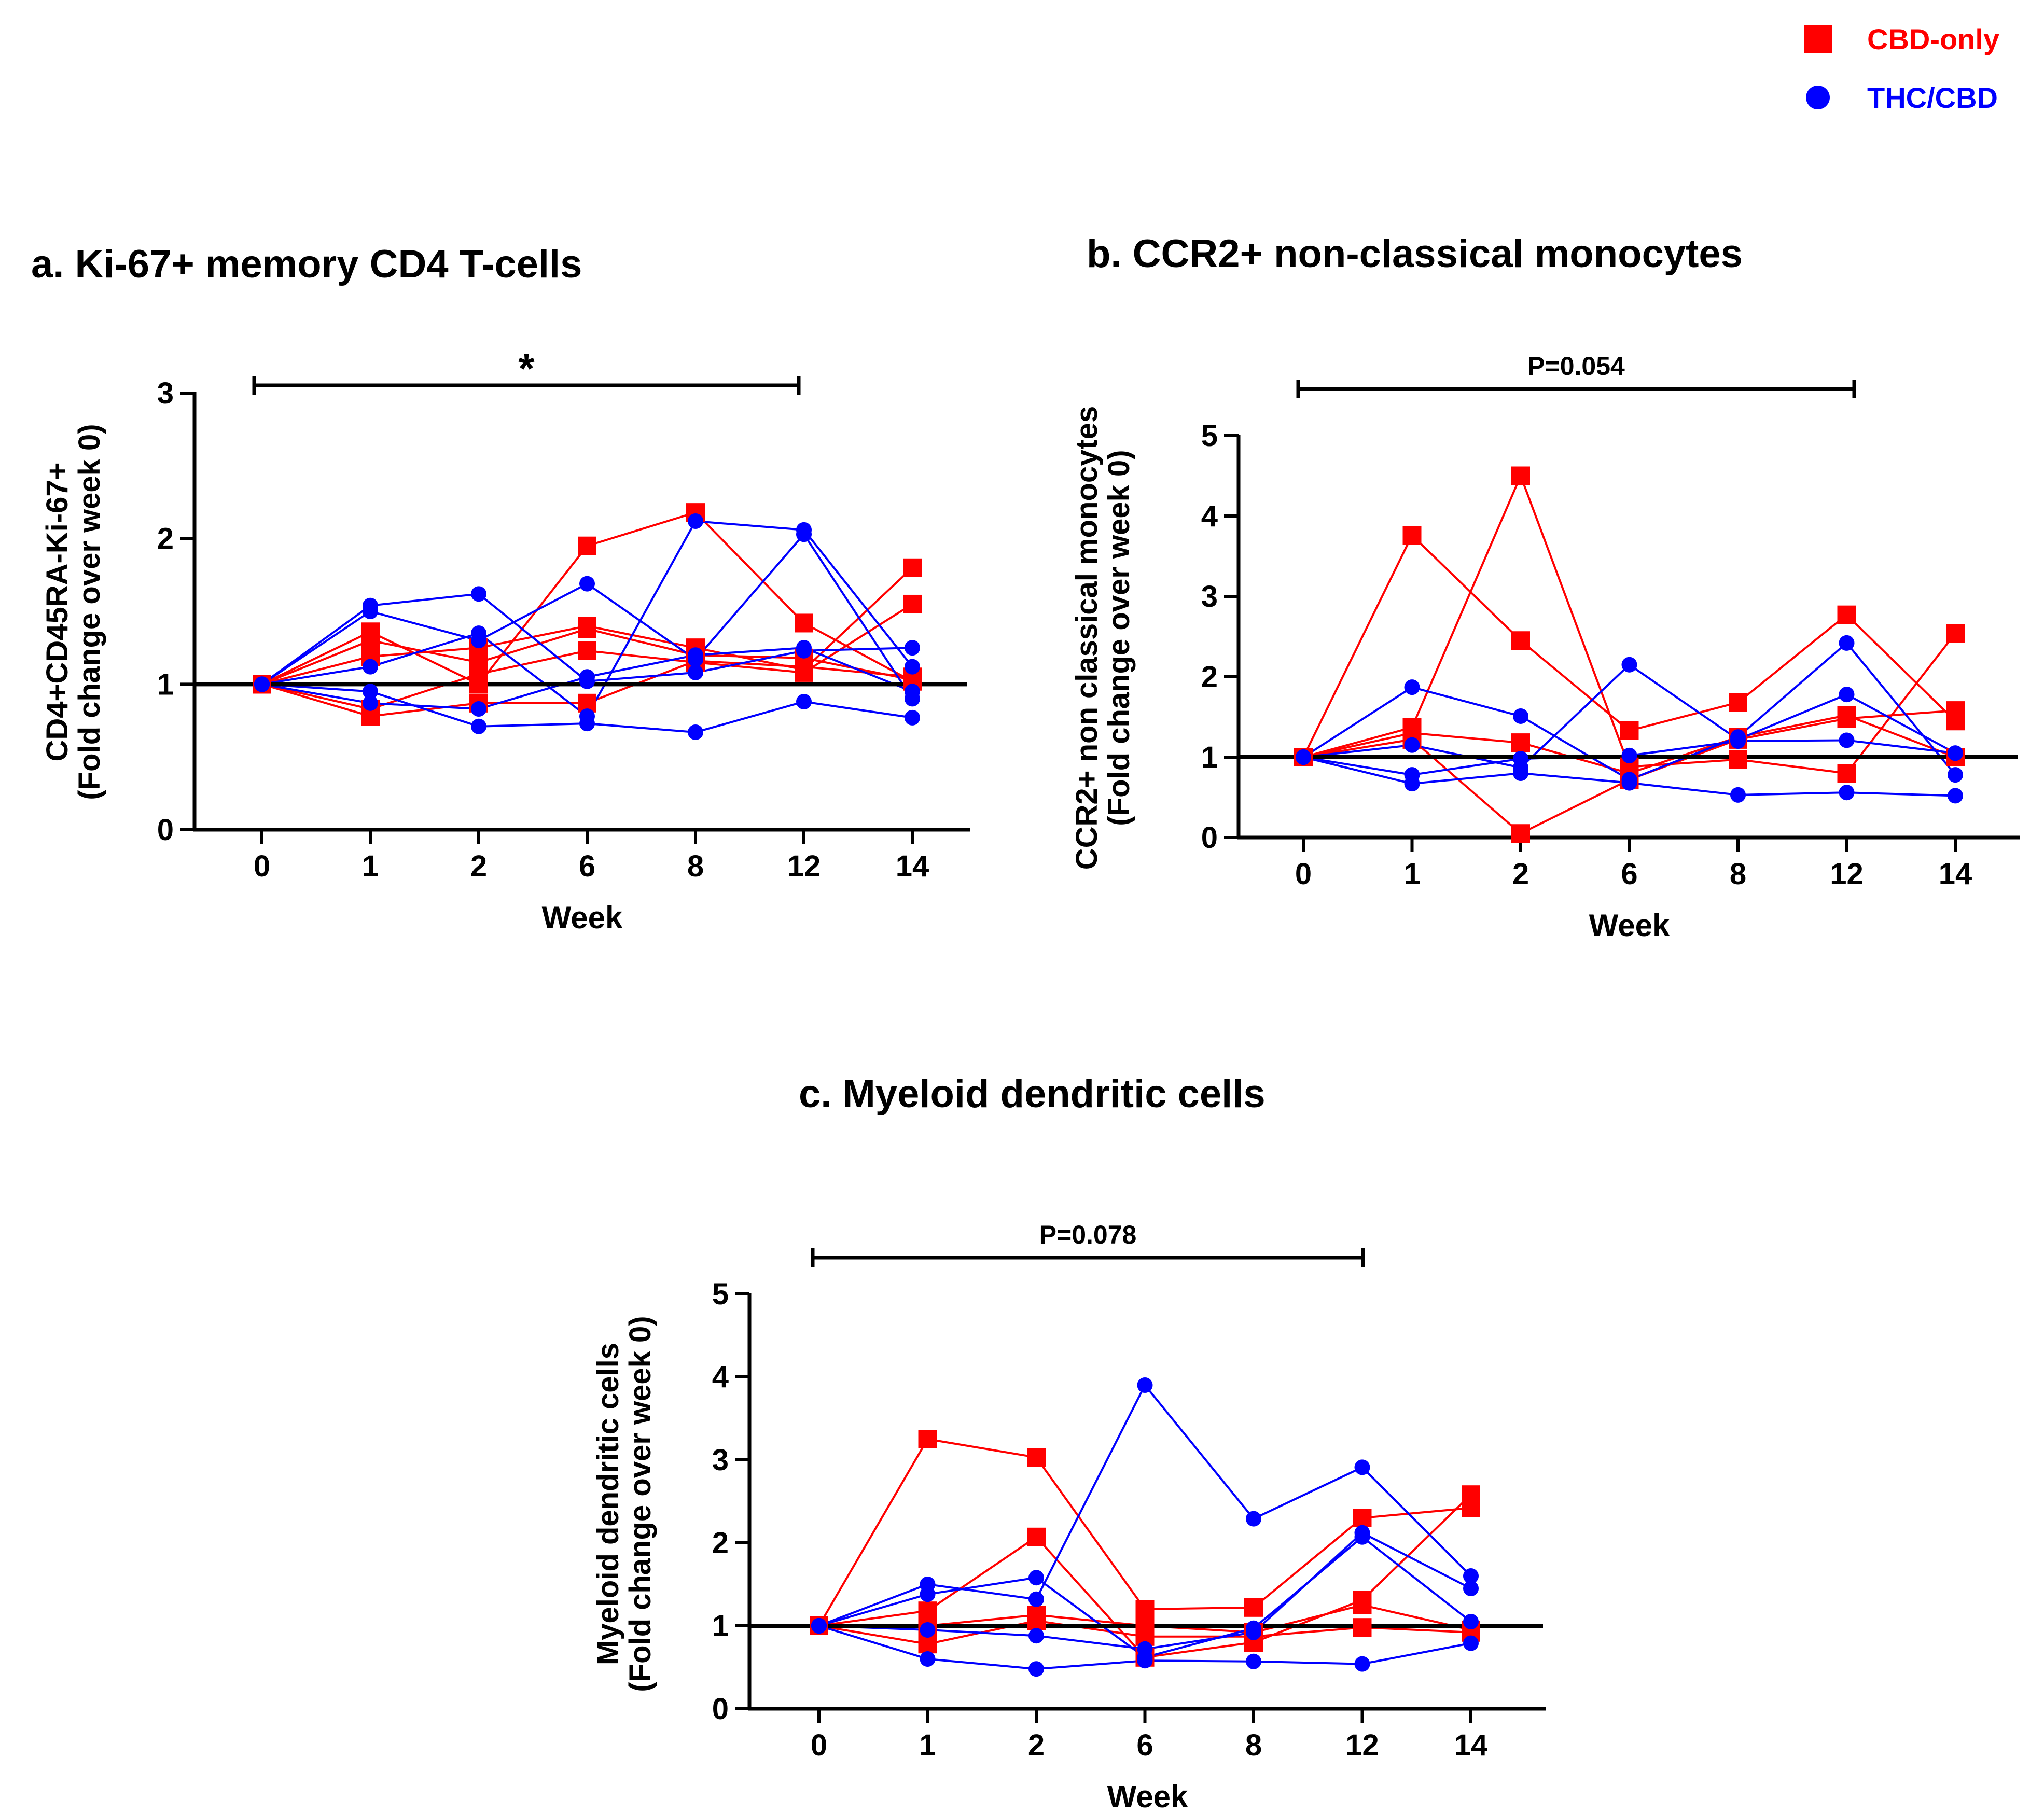 This screenshot has width=2044, height=1813. What do you see at coordinates (1209, 596) in the screenshot?
I see `y-tick-label: 3` at bounding box center [1209, 596].